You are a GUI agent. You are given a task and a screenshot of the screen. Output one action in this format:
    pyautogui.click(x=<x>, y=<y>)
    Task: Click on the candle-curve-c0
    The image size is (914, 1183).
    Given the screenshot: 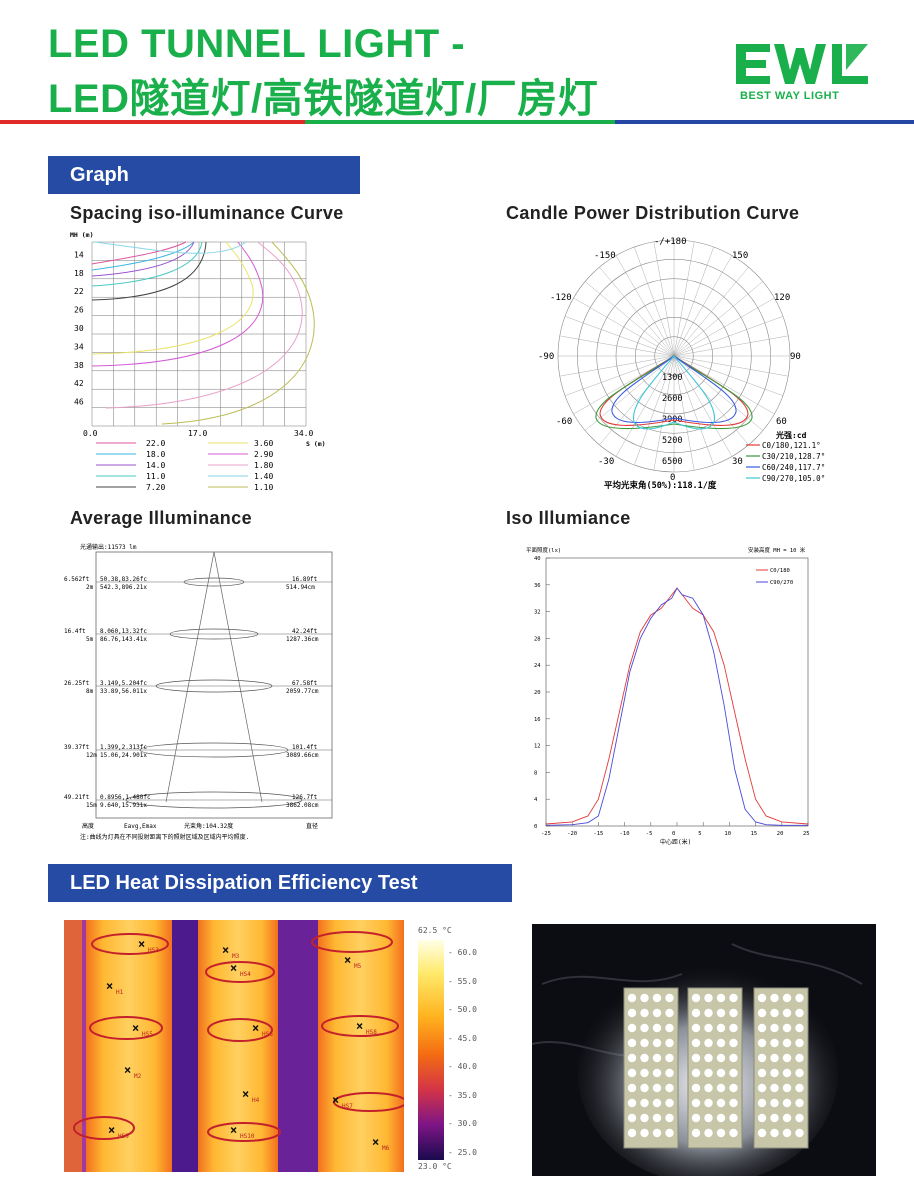 What is the action you would take?
    pyautogui.click(x=674, y=390)
    